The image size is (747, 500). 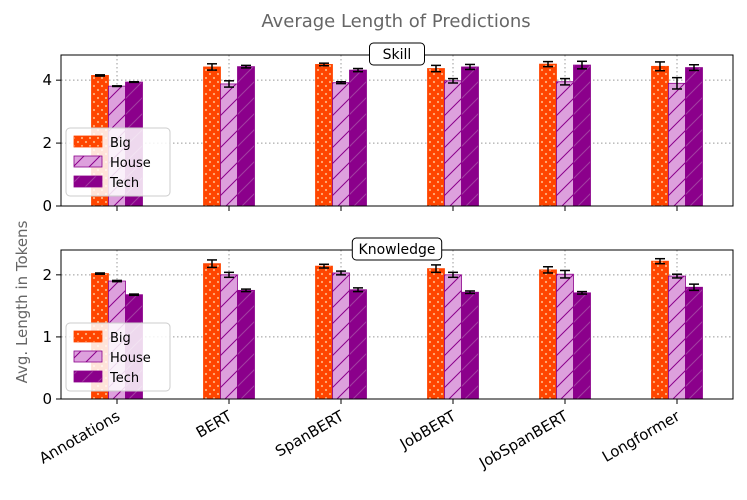 What do you see at coordinates (47, 80) in the screenshot?
I see `y-tick-label: 4` at bounding box center [47, 80].